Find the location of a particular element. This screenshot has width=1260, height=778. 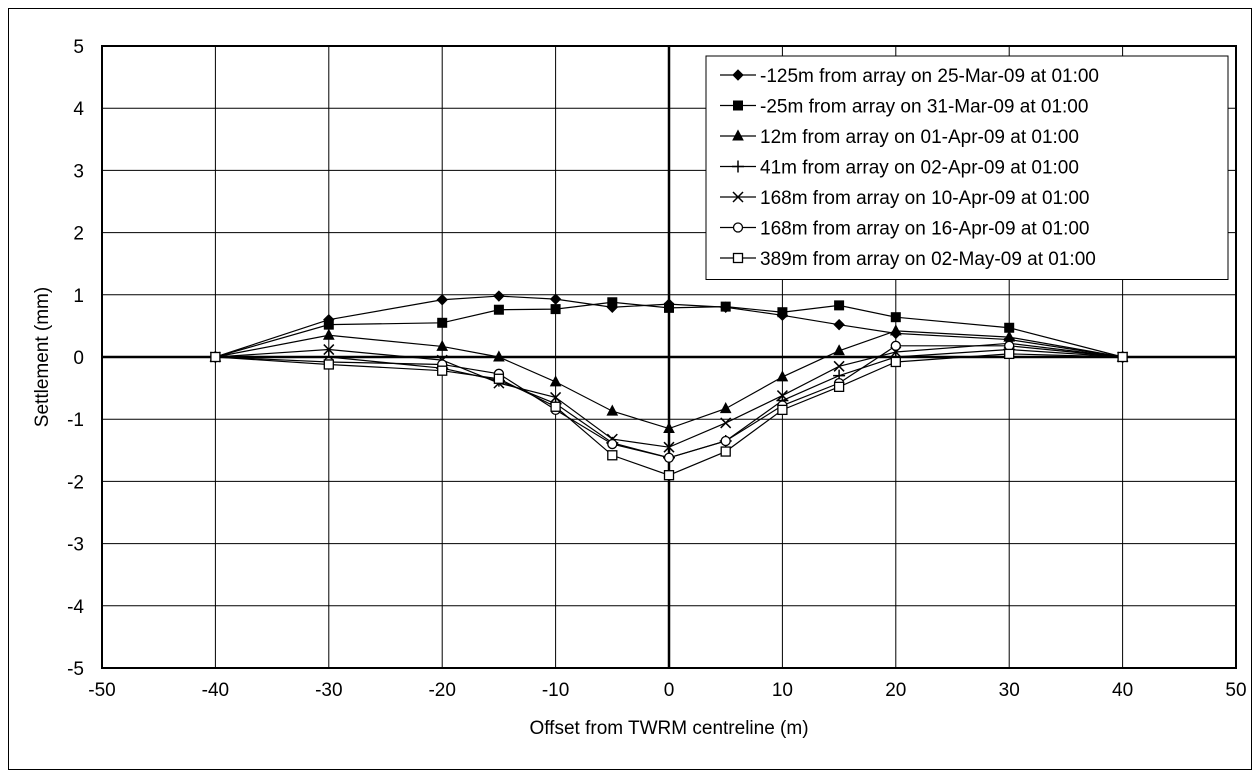

legend-item: 168m from array on 16-Apr-09 at 01:00 is located at coordinates (905, 229).